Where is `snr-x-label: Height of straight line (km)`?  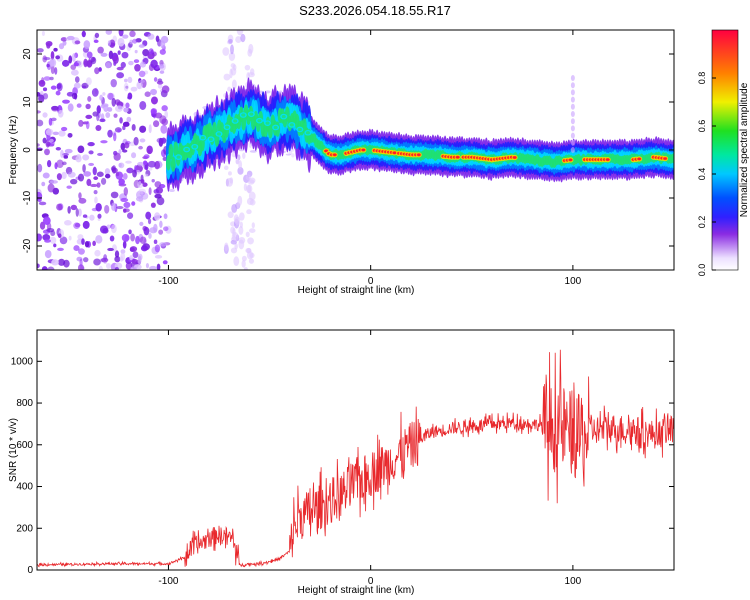 snr-x-label: Height of straight line (km) is located at coordinates (356, 590).